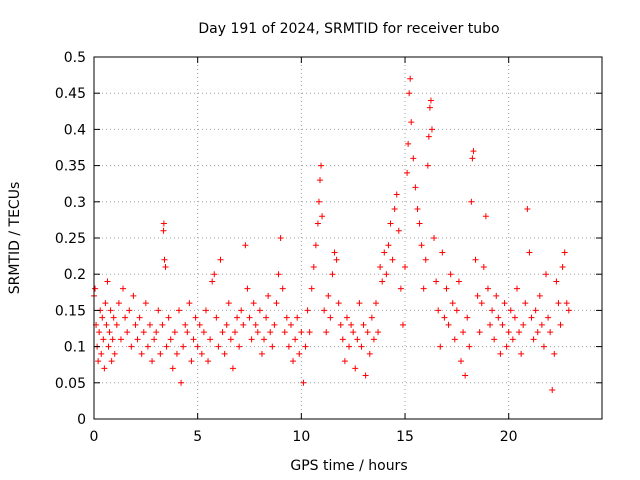  Describe the element at coordinates (70, 384) in the screenshot. I see `y-tick-label: 0.05` at that location.